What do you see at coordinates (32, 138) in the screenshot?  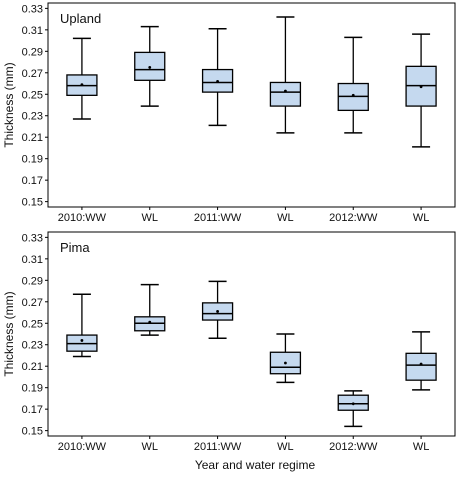 I see `panel-1-y-tick-label-3: 0.21` at bounding box center [32, 138].